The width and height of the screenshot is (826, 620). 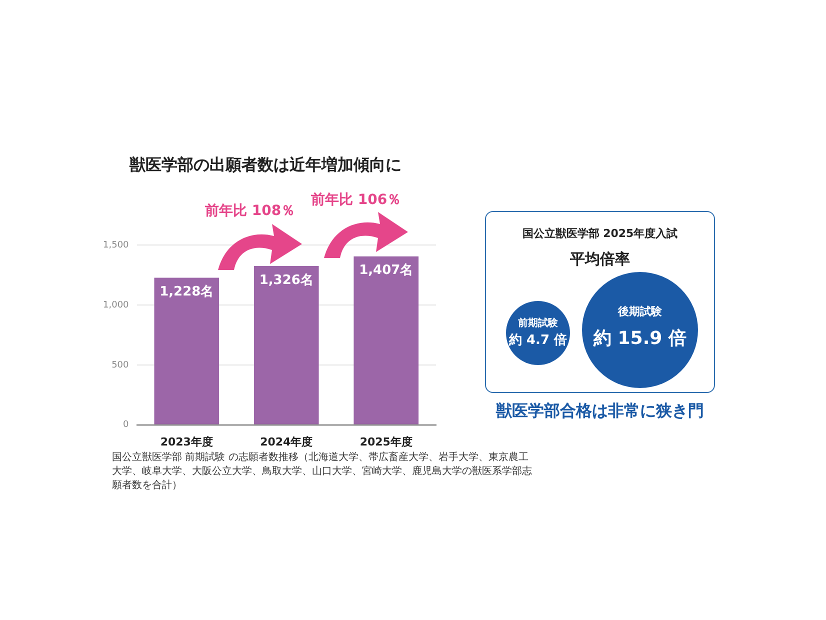 What do you see at coordinates (121, 365) in the screenshot?
I see `y-tick-label: 500` at bounding box center [121, 365].